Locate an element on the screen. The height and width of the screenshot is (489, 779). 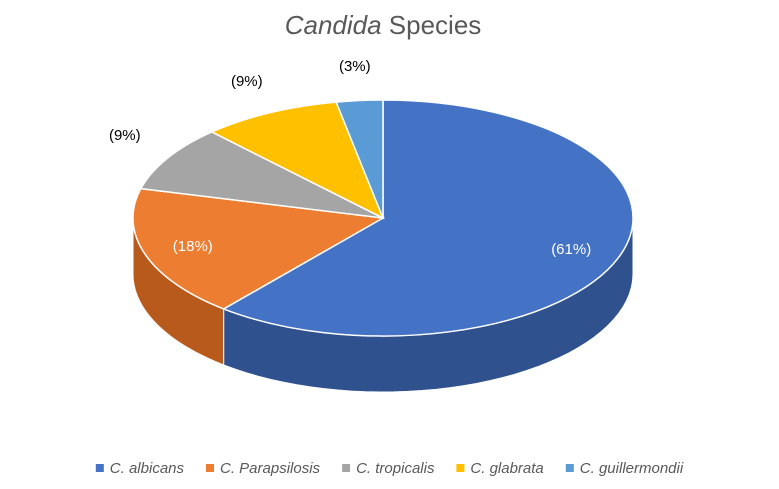
legend-item-c-guillermondii: C. guillermondii is located at coordinates (624, 468).